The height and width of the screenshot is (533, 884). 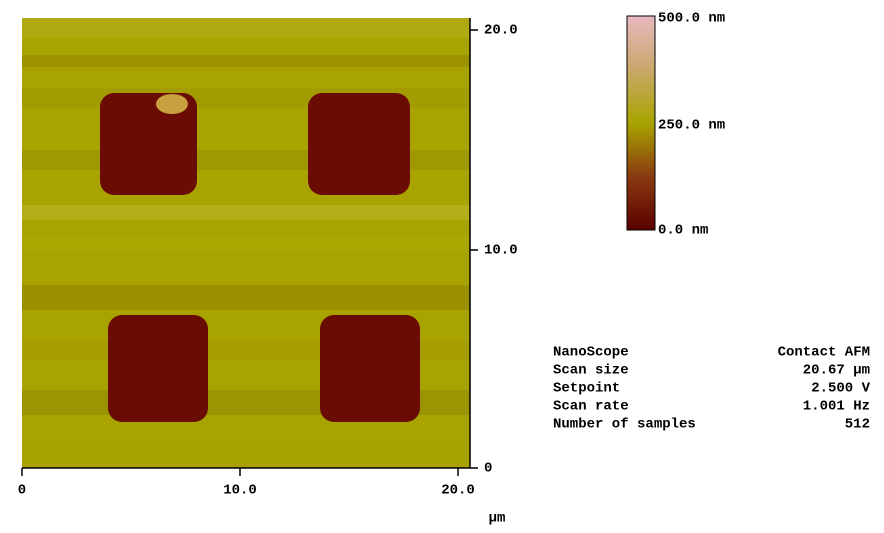 What do you see at coordinates (857, 425) in the screenshot?
I see `info-value: 512` at bounding box center [857, 425].